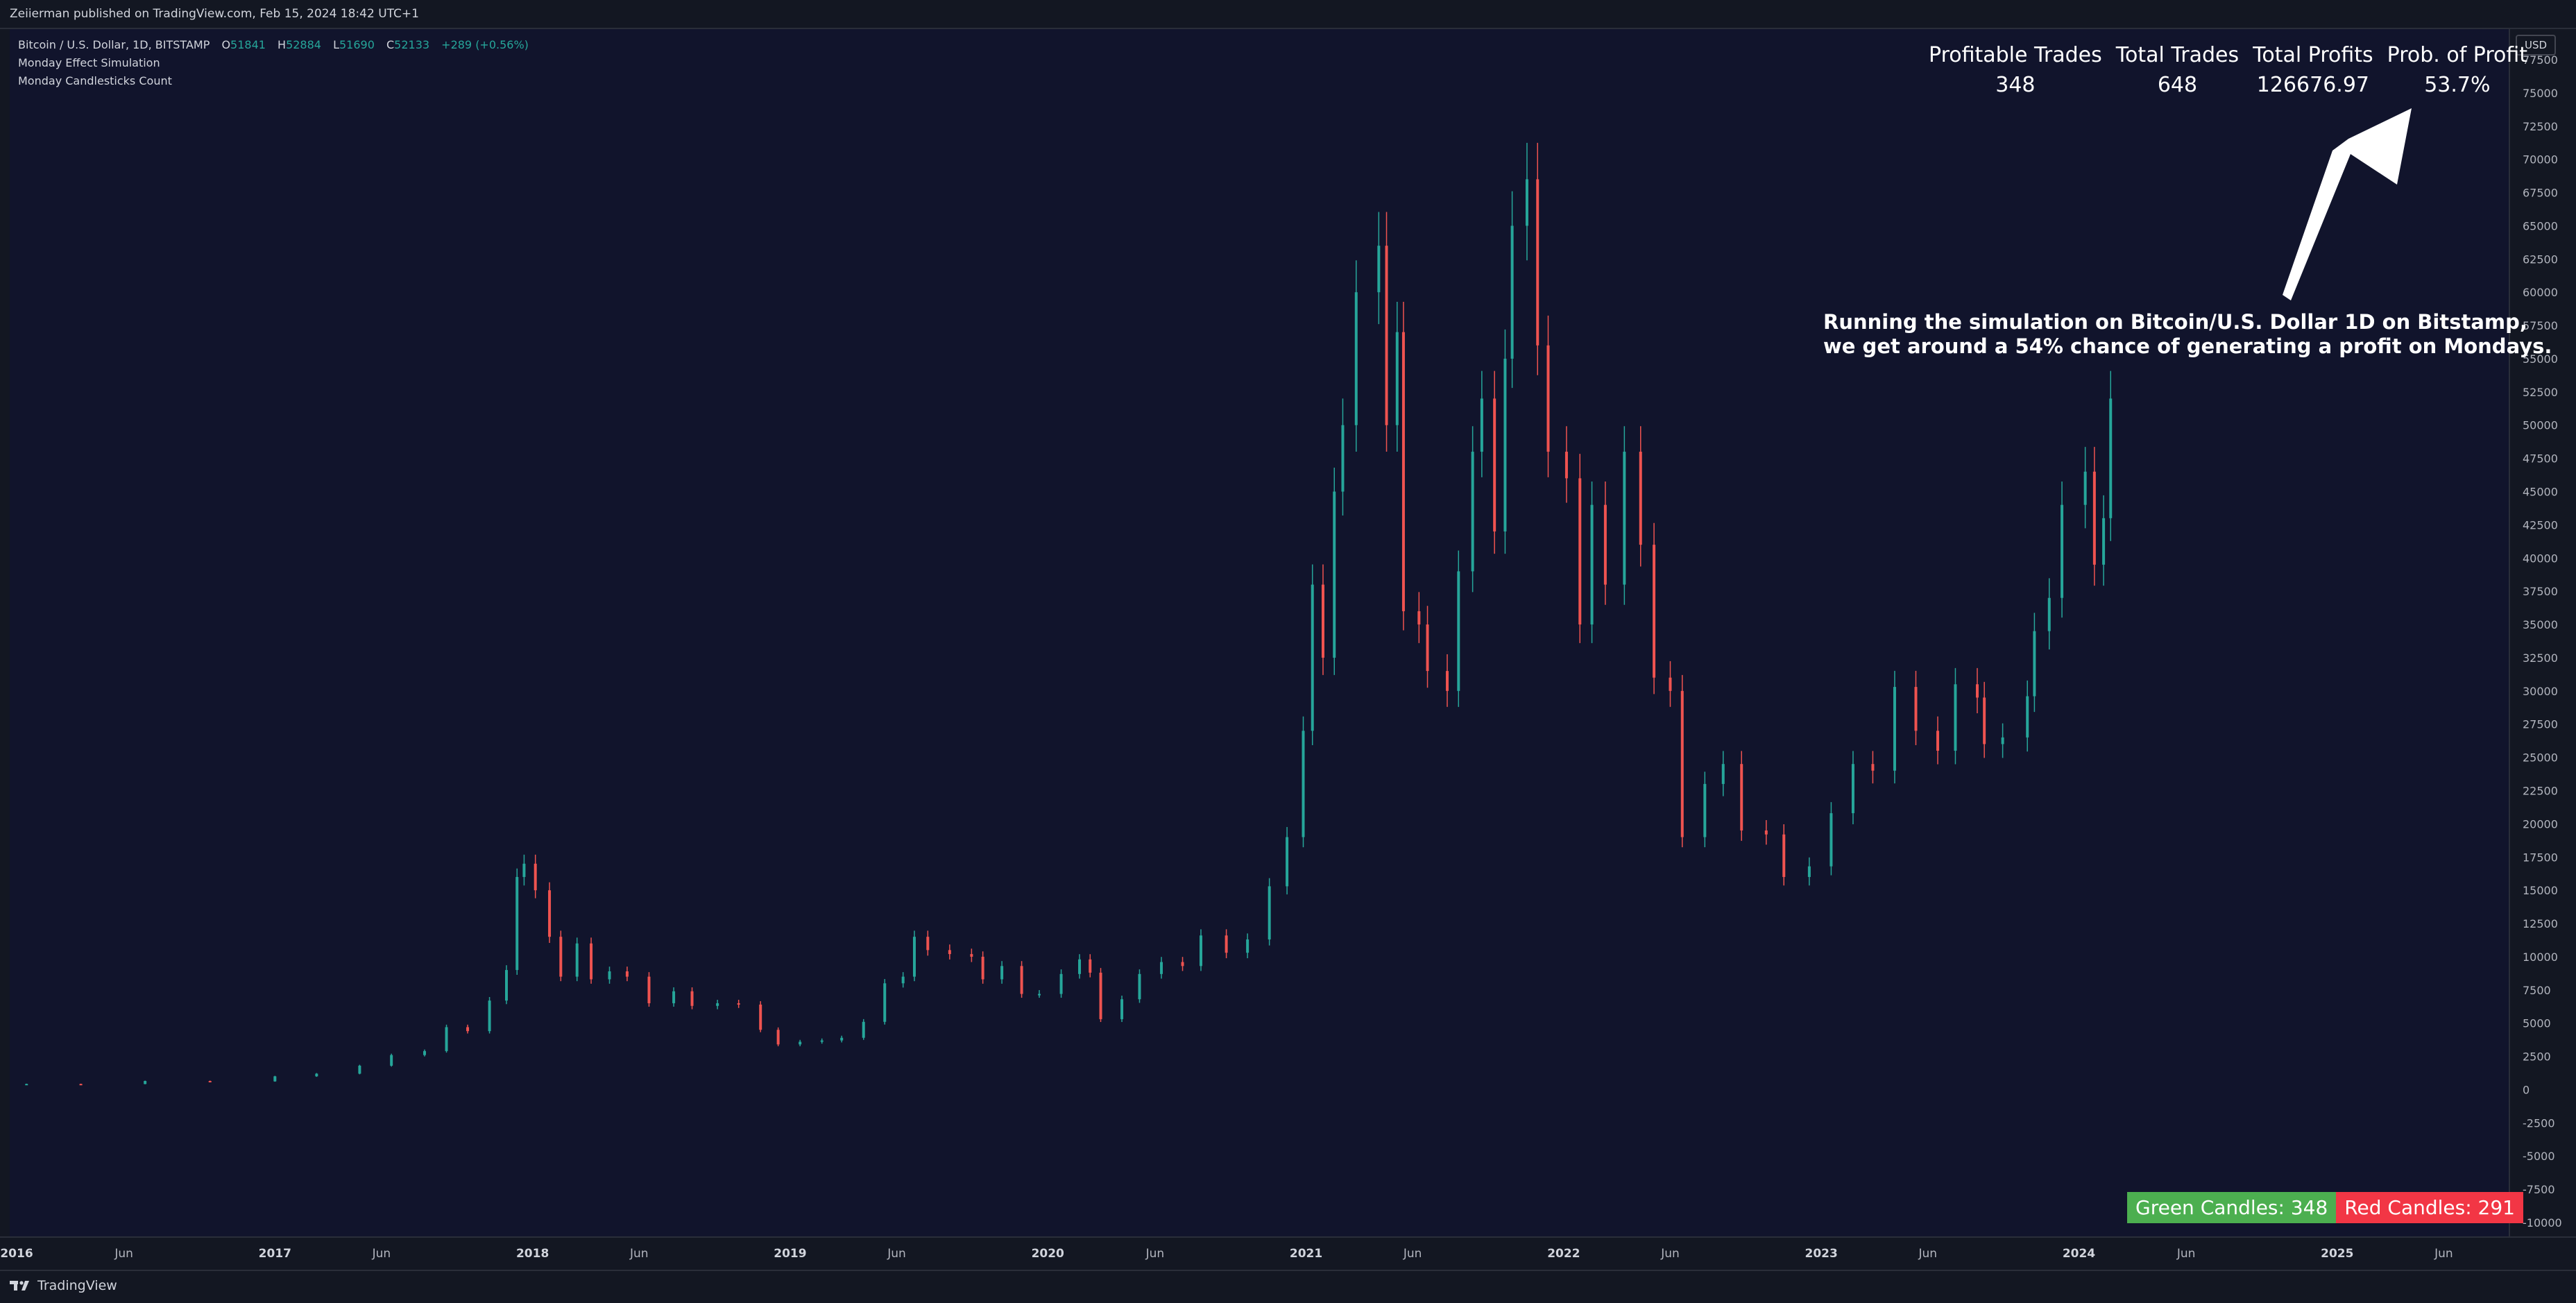 Image resolution: width=2576 pixels, height=1303 pixels. Describe the element at coordinates (2540, 126) in the screenshot. I see `y-tick-label: 72500` at that location.